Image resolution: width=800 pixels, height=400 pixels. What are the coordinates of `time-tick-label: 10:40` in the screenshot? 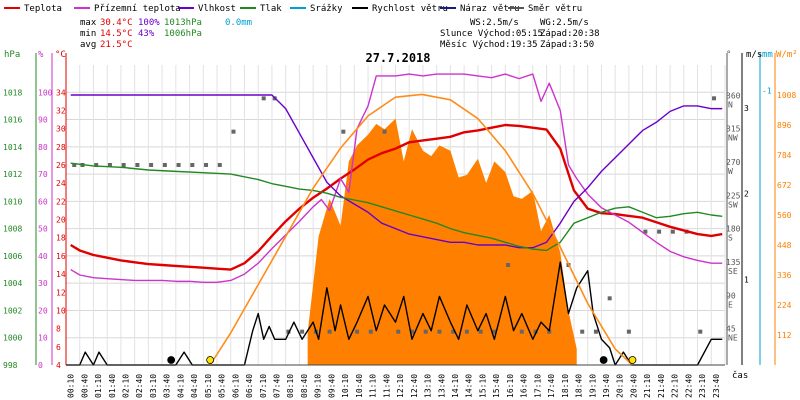 It's located at (359, 386).